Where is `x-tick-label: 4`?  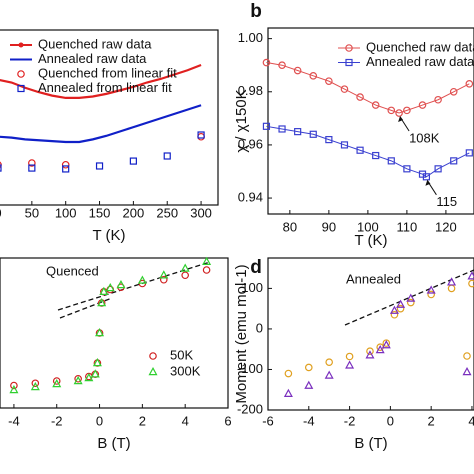
x-tick-label: 4 is located at coordinates (185, 420).